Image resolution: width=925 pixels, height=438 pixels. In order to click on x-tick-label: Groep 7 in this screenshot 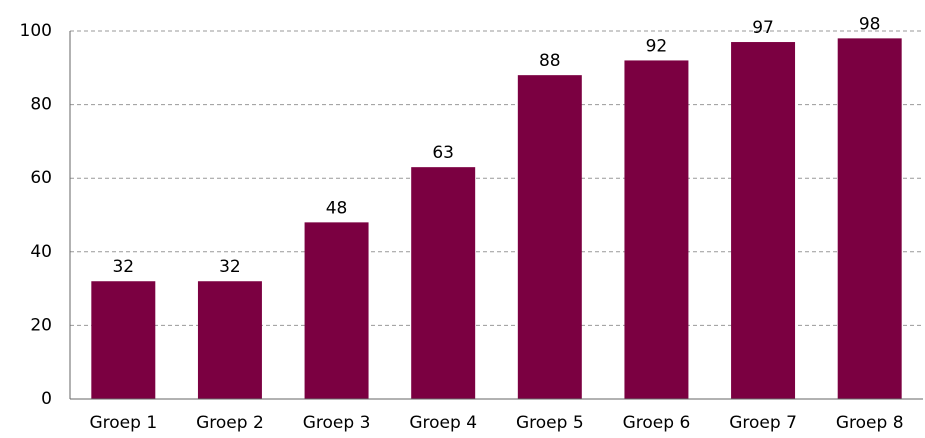, I will do `click(763, 423)`.